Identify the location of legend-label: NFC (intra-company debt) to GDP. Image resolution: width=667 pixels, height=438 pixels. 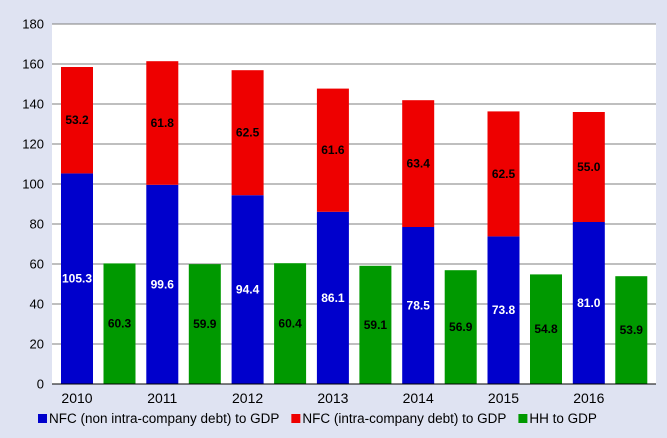
(404, 418).